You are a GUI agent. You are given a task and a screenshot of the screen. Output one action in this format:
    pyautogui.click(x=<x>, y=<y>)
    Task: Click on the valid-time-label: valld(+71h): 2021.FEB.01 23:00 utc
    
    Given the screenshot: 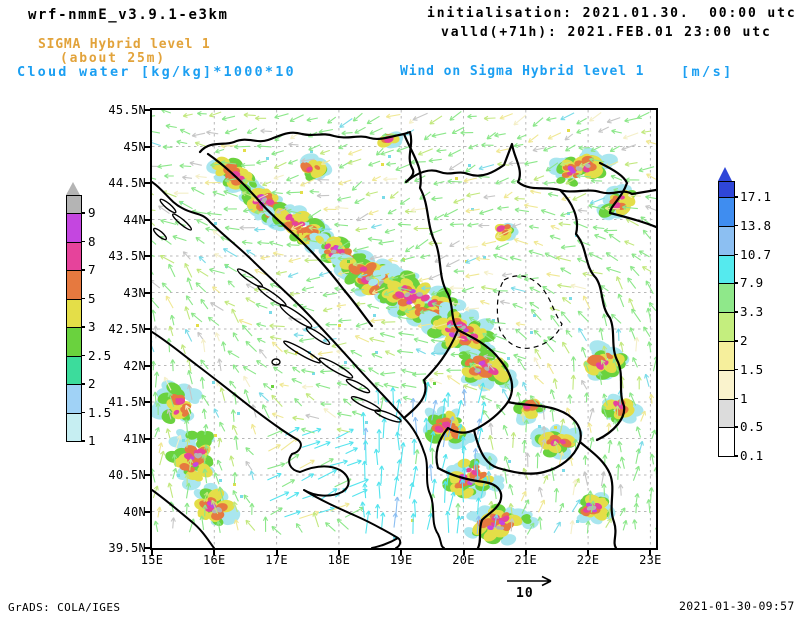 What is the action you would take?
    pyautogui.click(x=606, y=32)
    